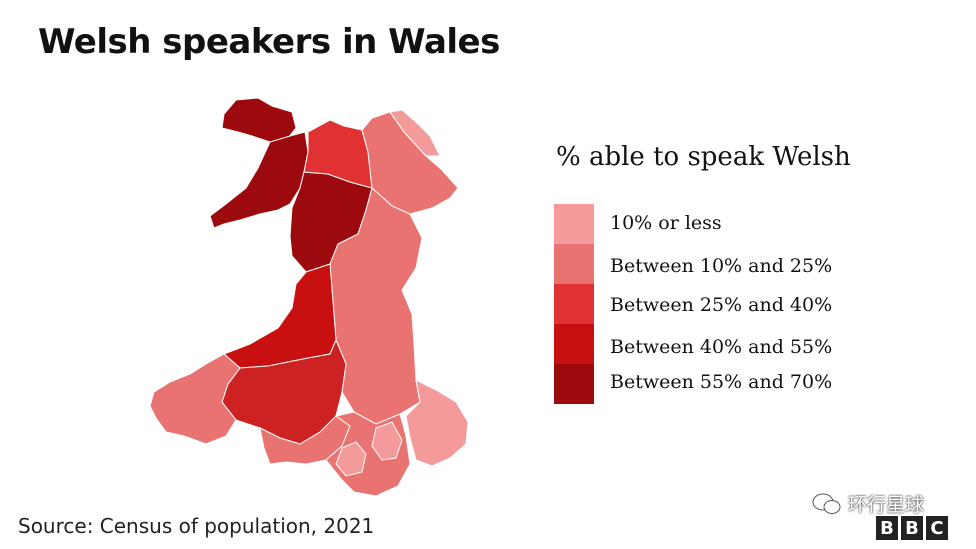 This screenshot has width=976, height=549. I want to click on region-ceredigion, so click(280, 316).